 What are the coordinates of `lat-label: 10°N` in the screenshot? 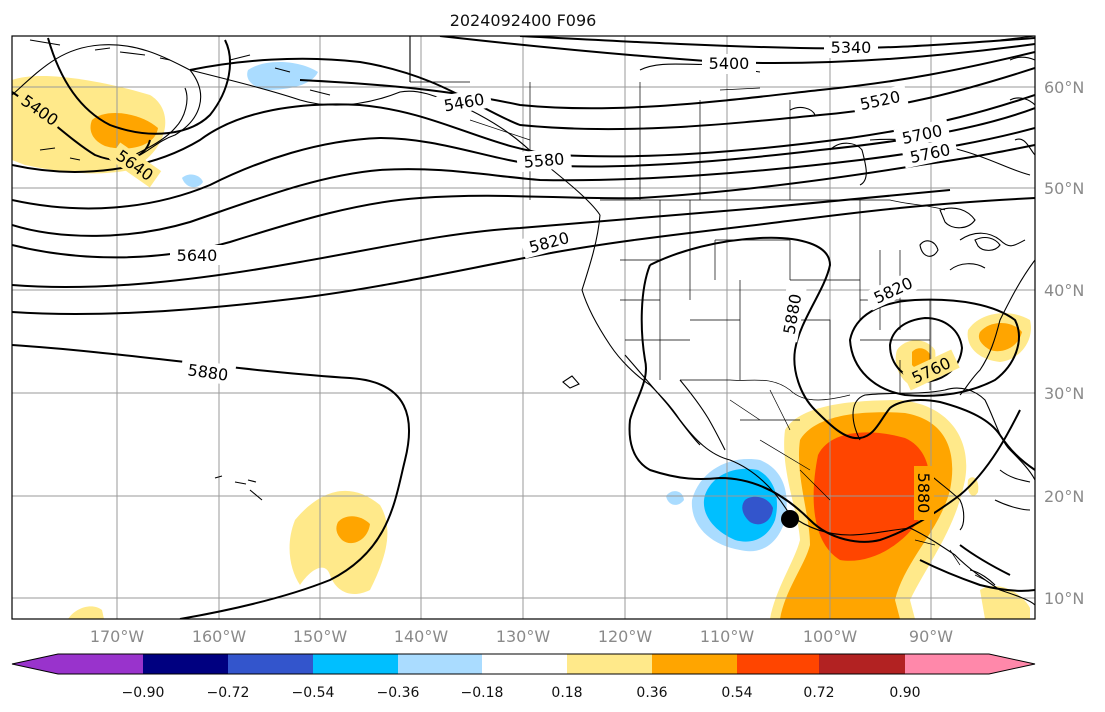 It's located at (1064, 598).